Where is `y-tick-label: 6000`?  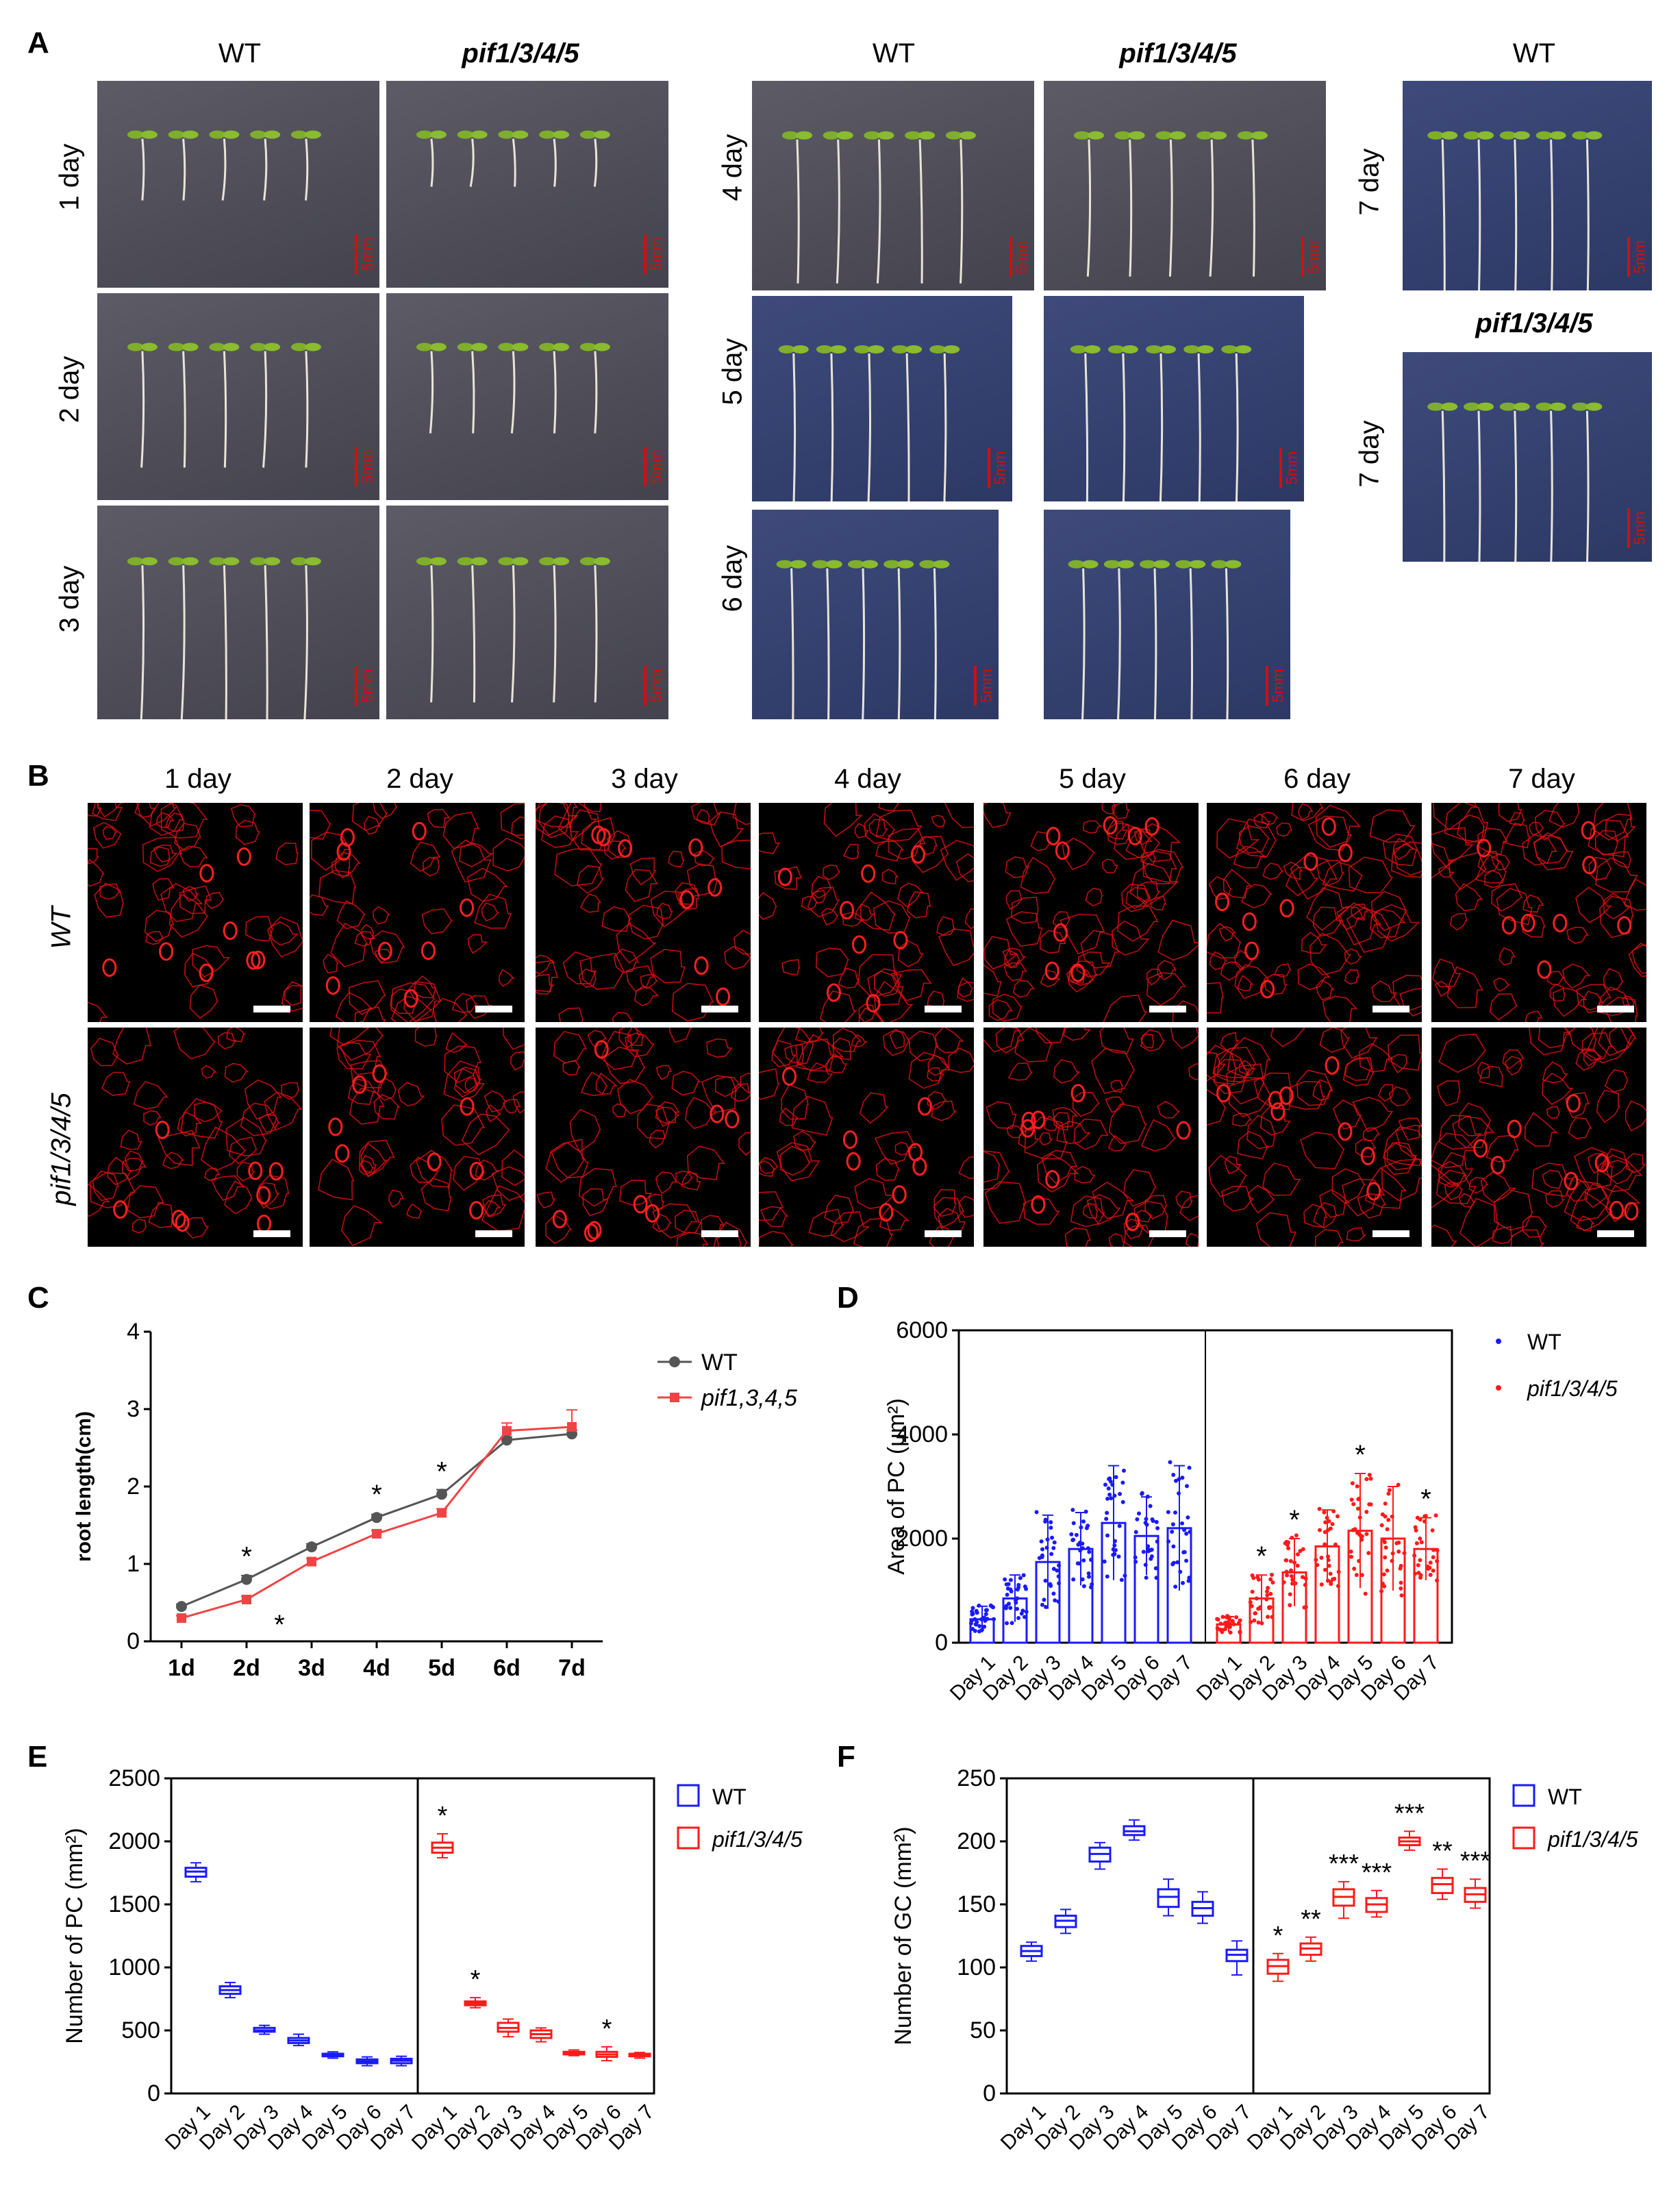
y-tick-label: 6000 is located at coordinates (922, 1330).